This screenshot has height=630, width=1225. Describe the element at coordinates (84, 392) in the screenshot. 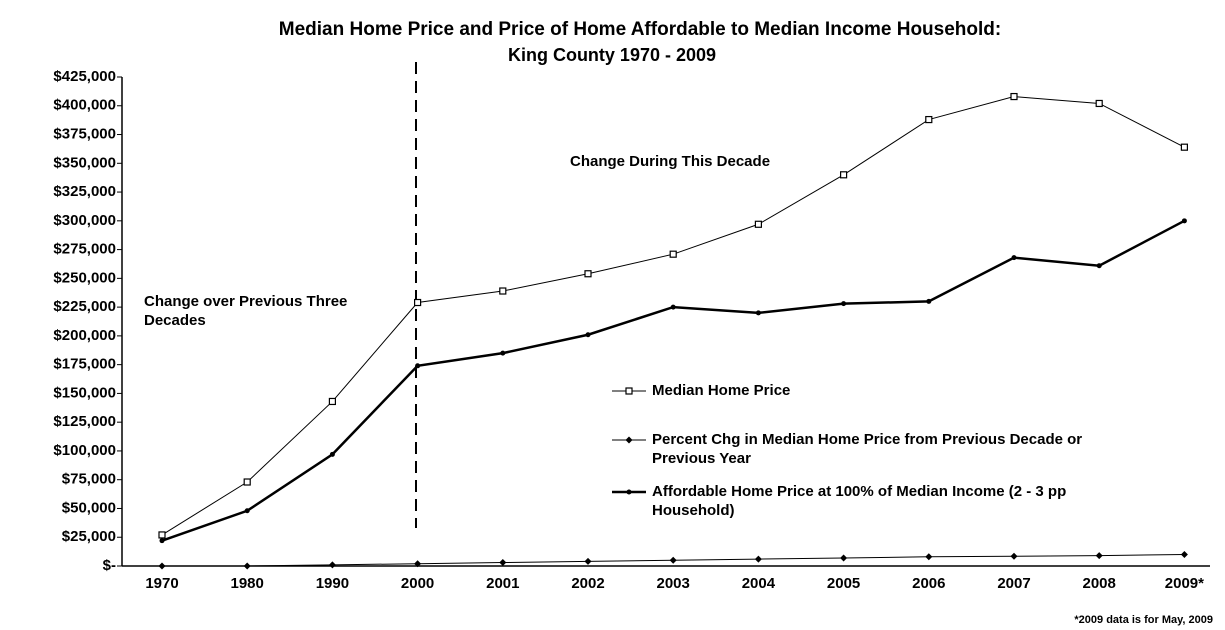

I see `y-tick-label: $150,000` at that location.